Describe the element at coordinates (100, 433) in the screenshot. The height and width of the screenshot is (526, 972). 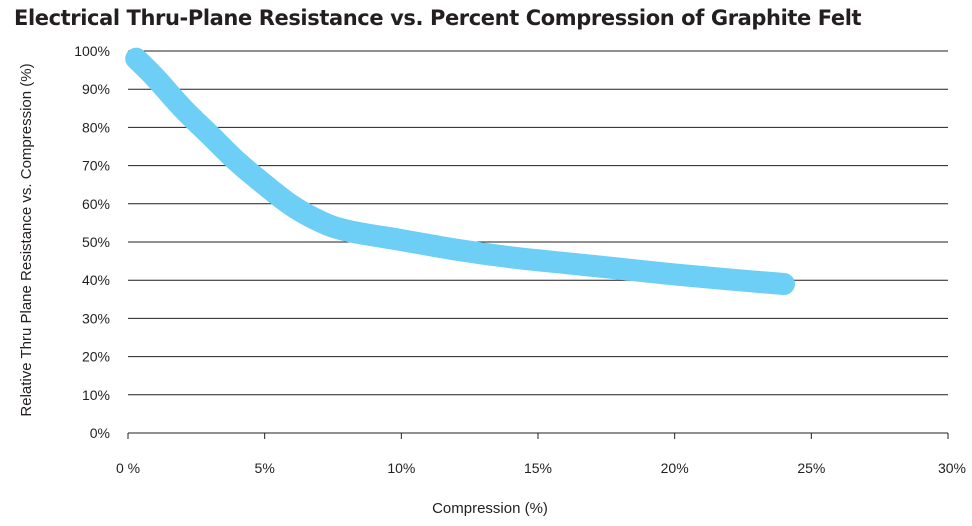
I see `y-tick-label: 0%` at that location.